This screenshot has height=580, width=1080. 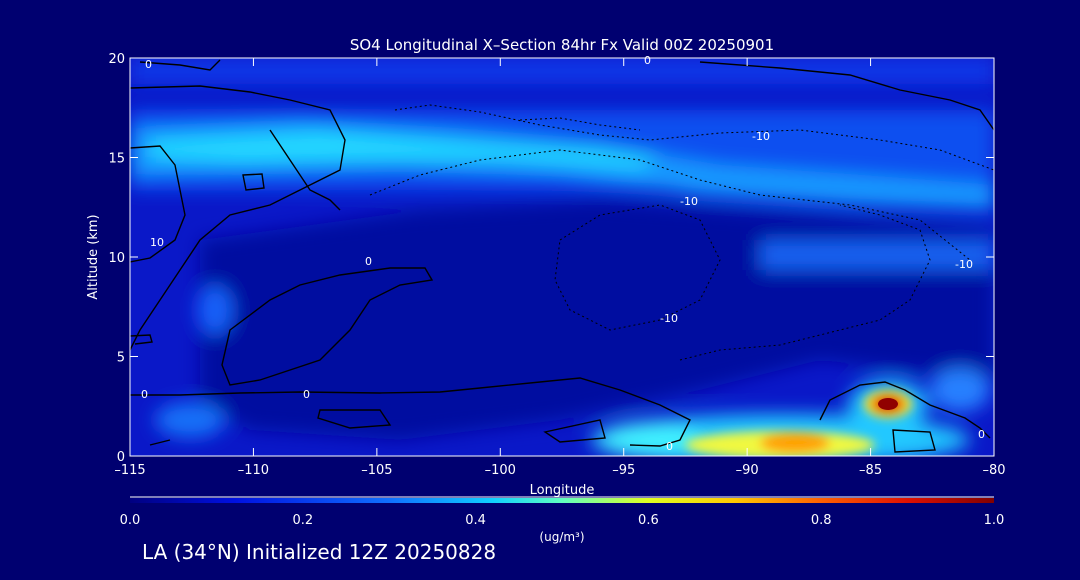 What do you see at coordinates (562, 520) in the screenshot?
I see `colorbar-ticks: 0.0 0.2 0.4 0.6 0.8 1.0` at bounding box center [562, 520].